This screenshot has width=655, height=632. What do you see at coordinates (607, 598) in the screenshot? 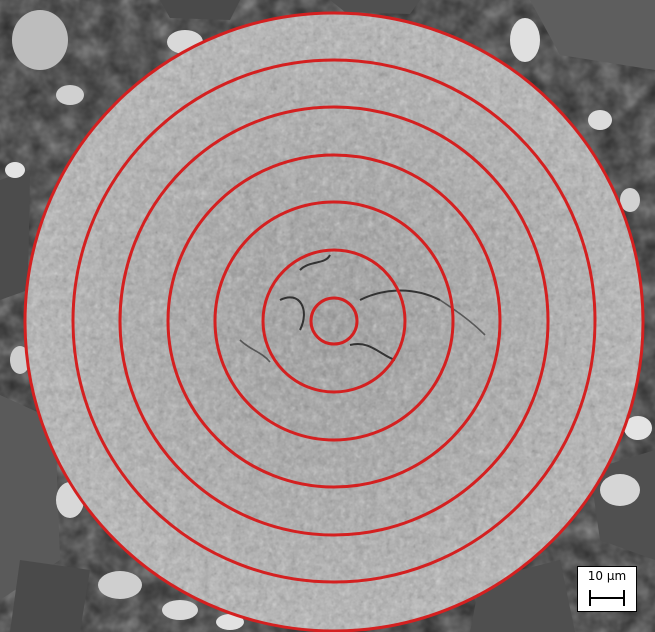
I see `scale-bar-mark` at bounding box center [607, 598].